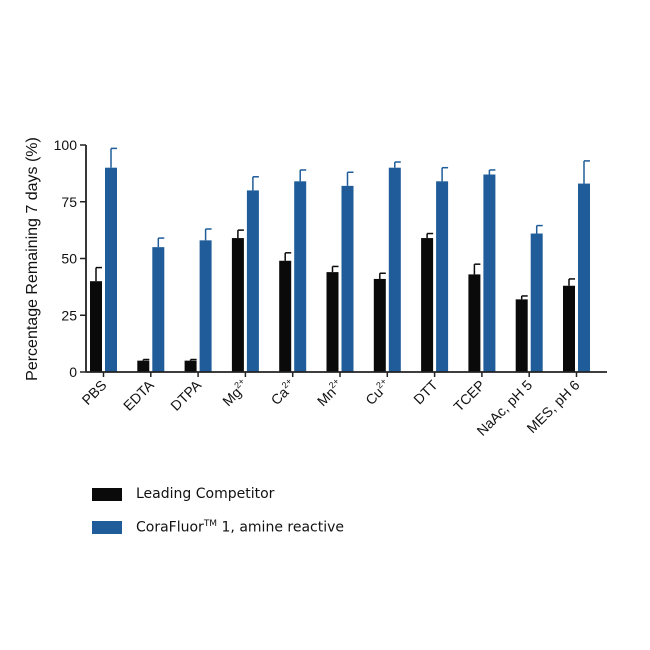 The width and height of the screenshot is (650, 650). Describe the element at coordinates (73, 372) in the screenshot. I see `y-tick-label: 0` at that location.